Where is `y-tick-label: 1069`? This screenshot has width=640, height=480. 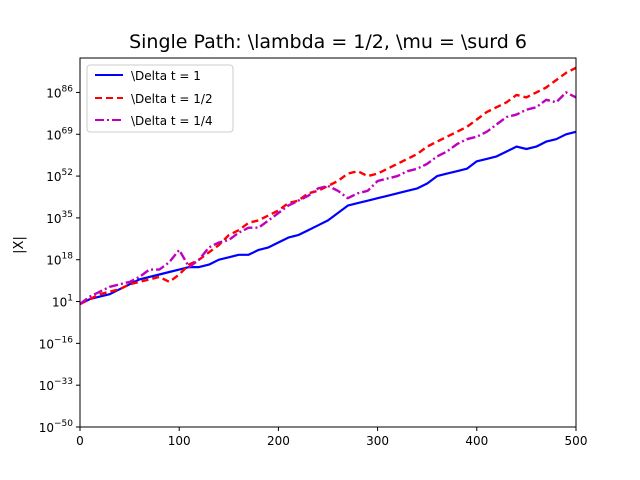
y-tick-label: 1069 is located at coordinates (59, 134).